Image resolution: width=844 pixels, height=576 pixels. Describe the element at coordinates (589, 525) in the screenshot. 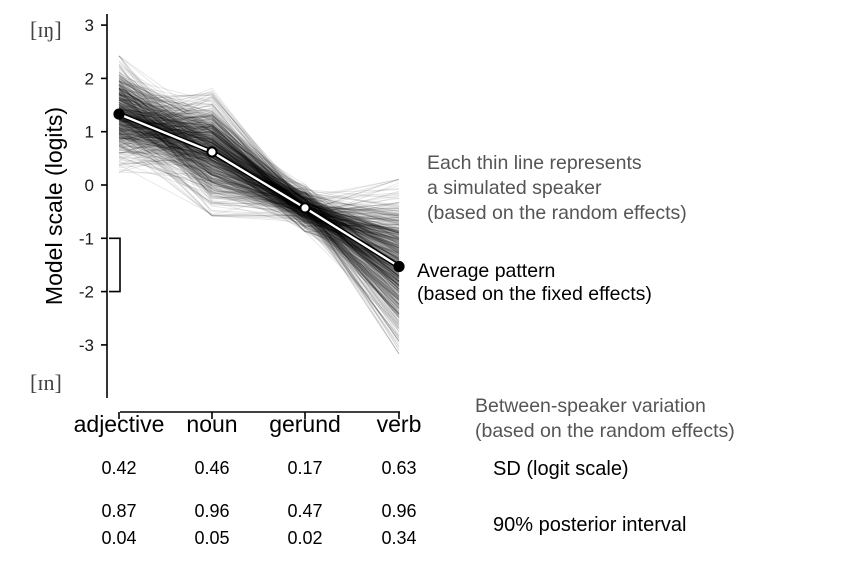

I see `interval-label: 90% posterior interval` at that location.